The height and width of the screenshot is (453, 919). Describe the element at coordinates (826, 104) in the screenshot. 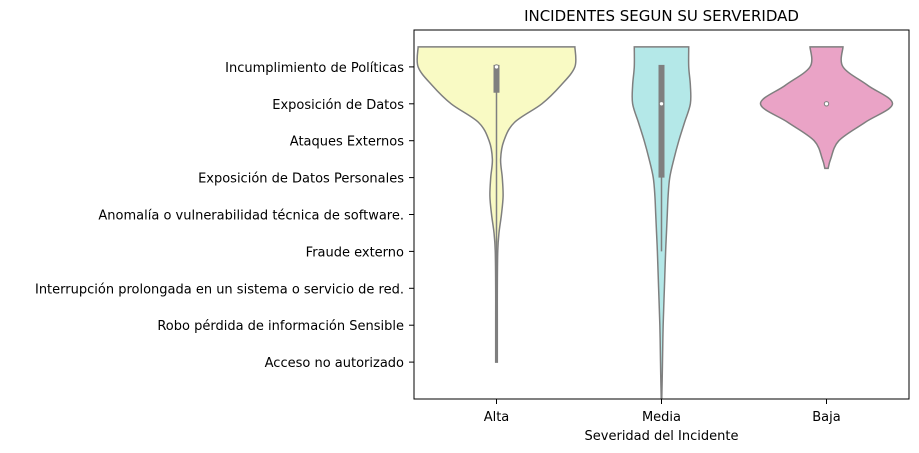

I see `median-point-baja` at that location.